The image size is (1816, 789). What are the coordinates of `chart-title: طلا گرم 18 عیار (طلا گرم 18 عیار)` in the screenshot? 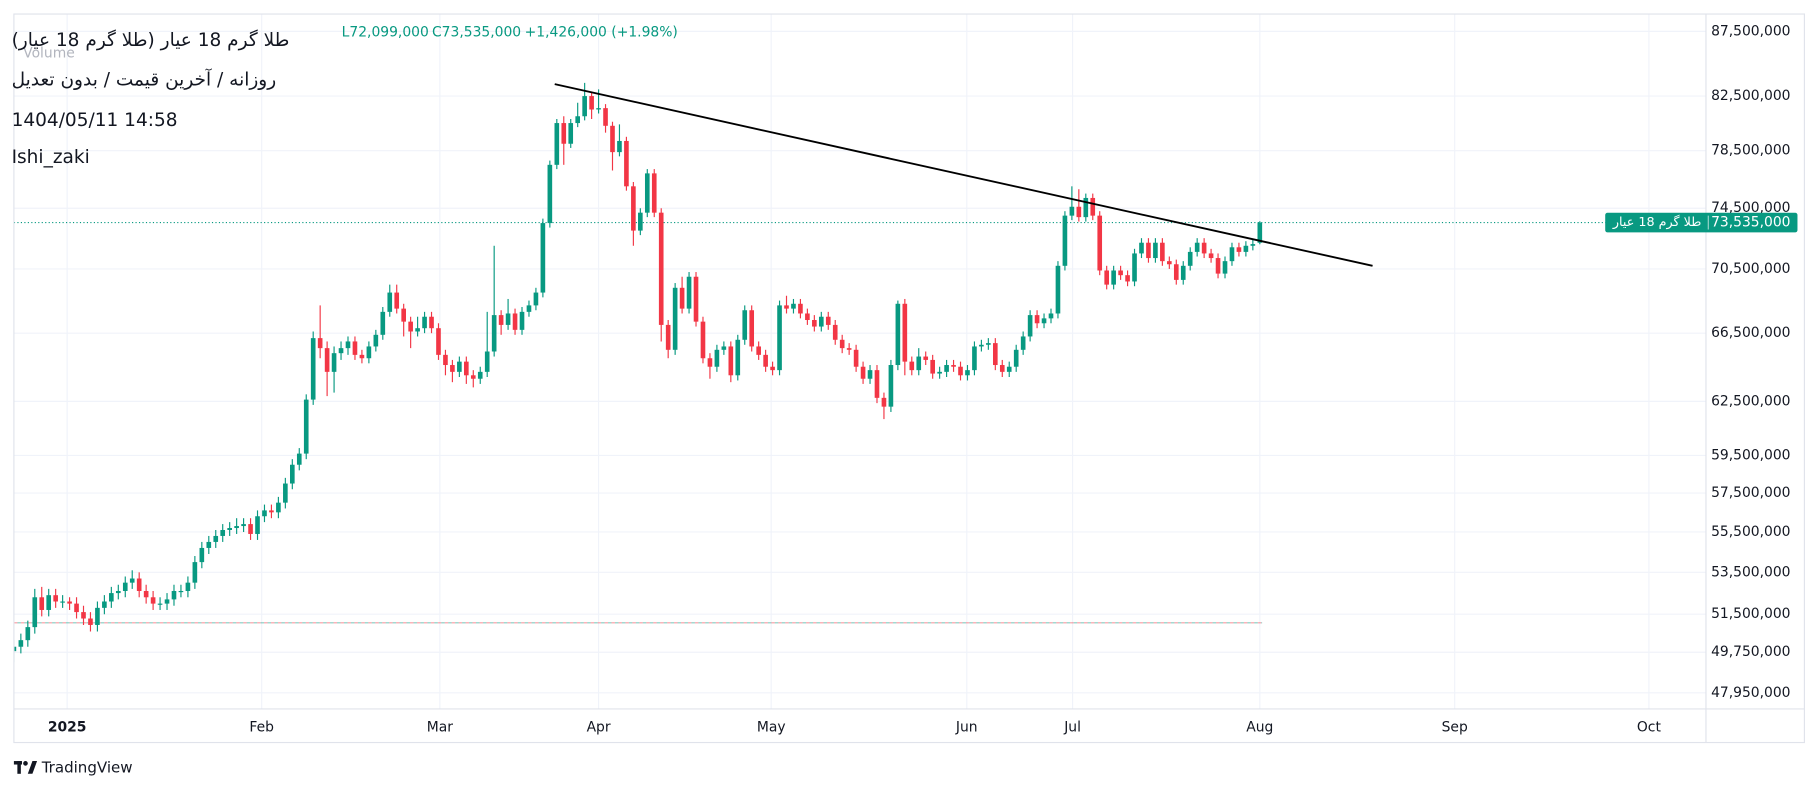 It's located at (151, 40).